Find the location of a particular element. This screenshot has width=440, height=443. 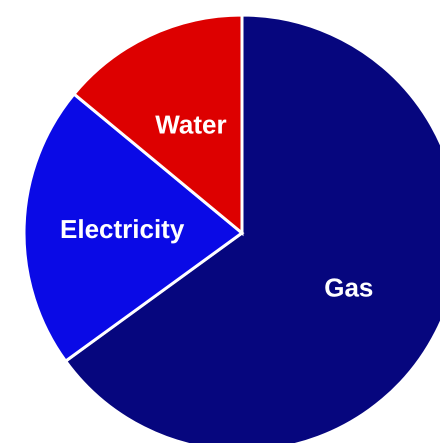

slice-label: Electricity is located at coordinates (122, 229).